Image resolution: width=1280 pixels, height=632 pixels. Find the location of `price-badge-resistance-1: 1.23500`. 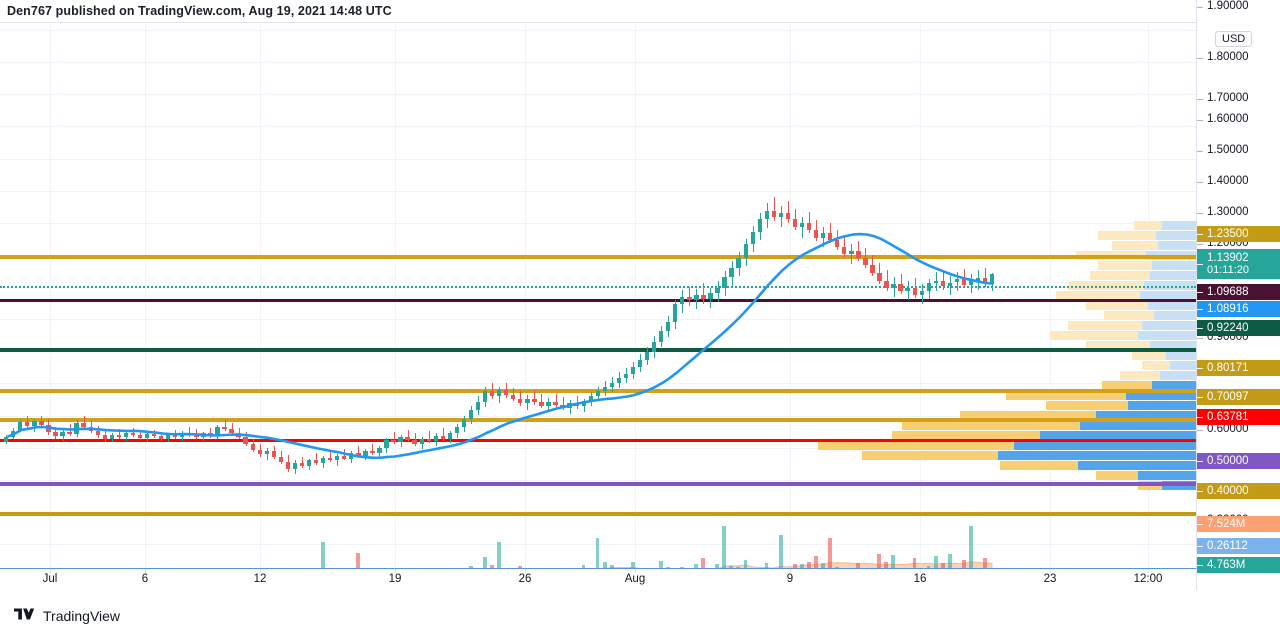

price-badge-resistance-1: 1.23500 is located at coordinates (1238, 234).